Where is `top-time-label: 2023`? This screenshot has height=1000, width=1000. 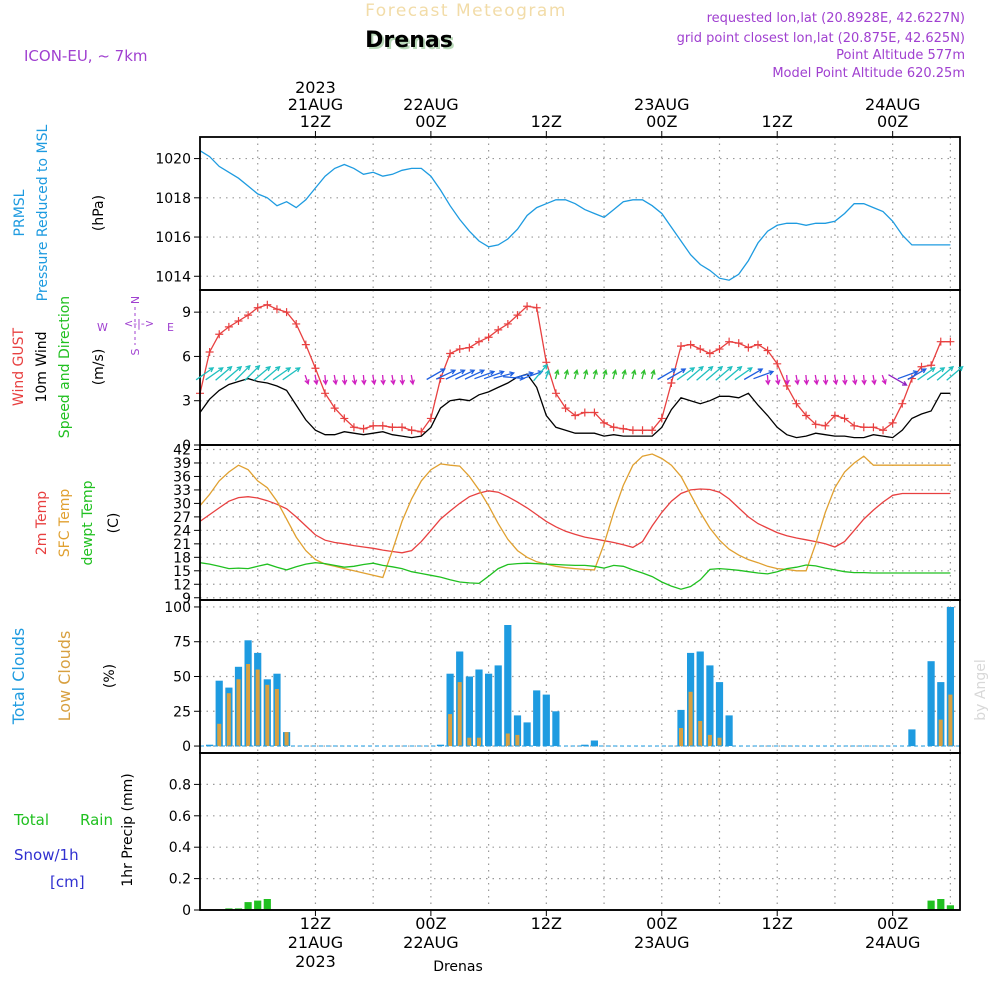 top-time-label: 2023 is located at coordinates (315, 87).